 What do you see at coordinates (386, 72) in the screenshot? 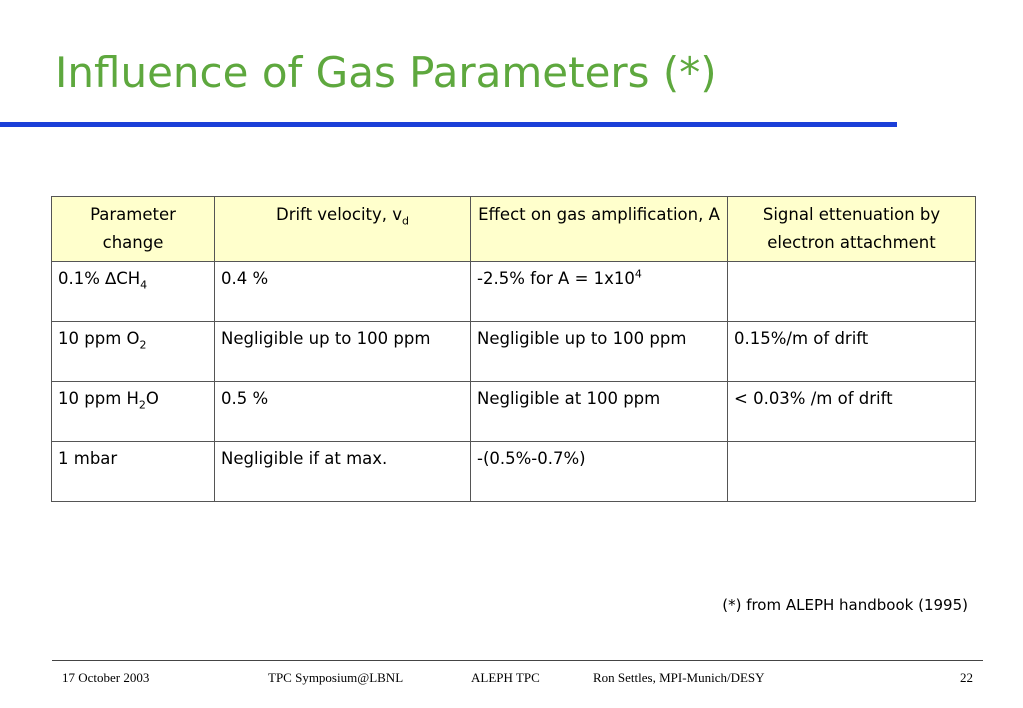
I see `slide-title: Influence of Gas Parameters (*)` at bounding box center [386, 72].